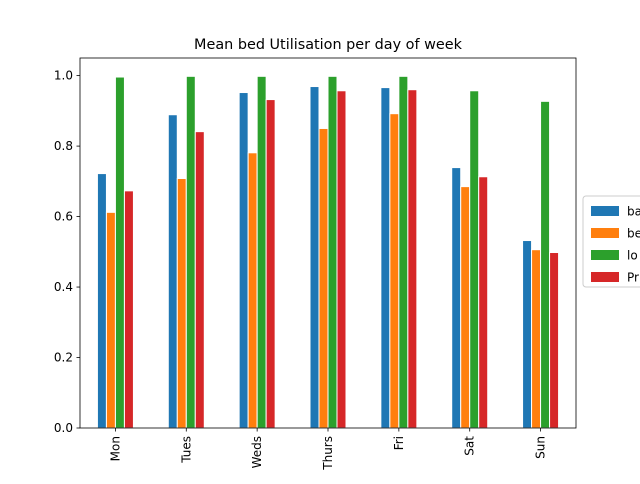 This screenshot has width=640, height=484. Describe the element at coordinates (270, 264) in the screenshot. I see `bar-Pr-weds` at that location.